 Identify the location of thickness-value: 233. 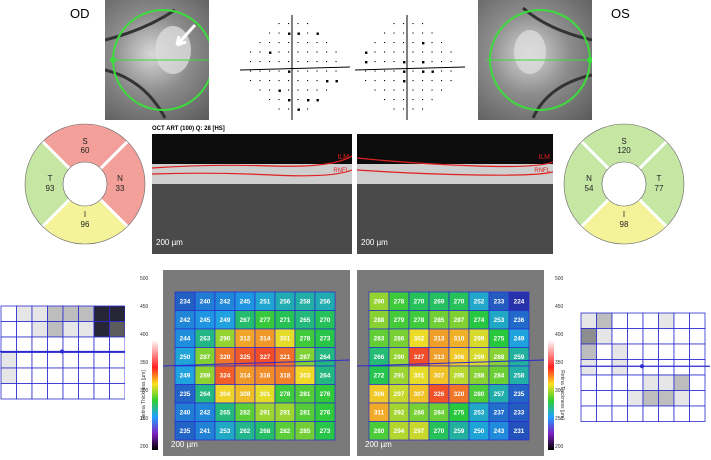
(519, 413).